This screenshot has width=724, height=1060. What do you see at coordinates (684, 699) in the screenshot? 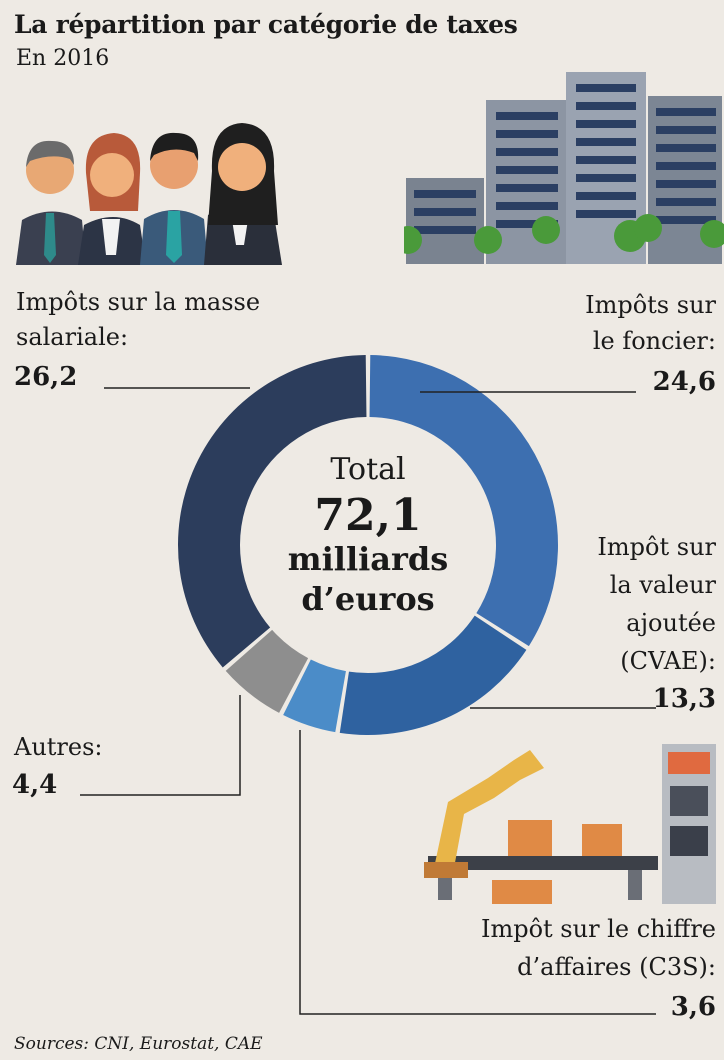
I see `value-cvae: 13,3` at bounding box center [684, 699].